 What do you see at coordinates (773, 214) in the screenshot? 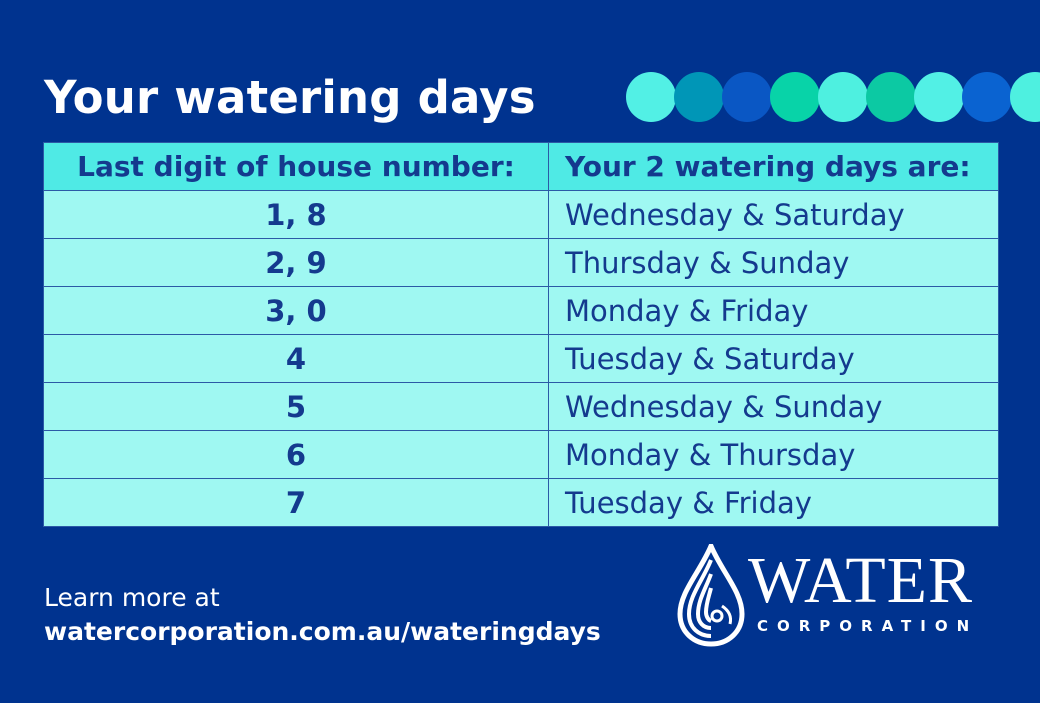
I see `watering-days-cell: Wednesday & Saturday` at bounding box center [773, 214].